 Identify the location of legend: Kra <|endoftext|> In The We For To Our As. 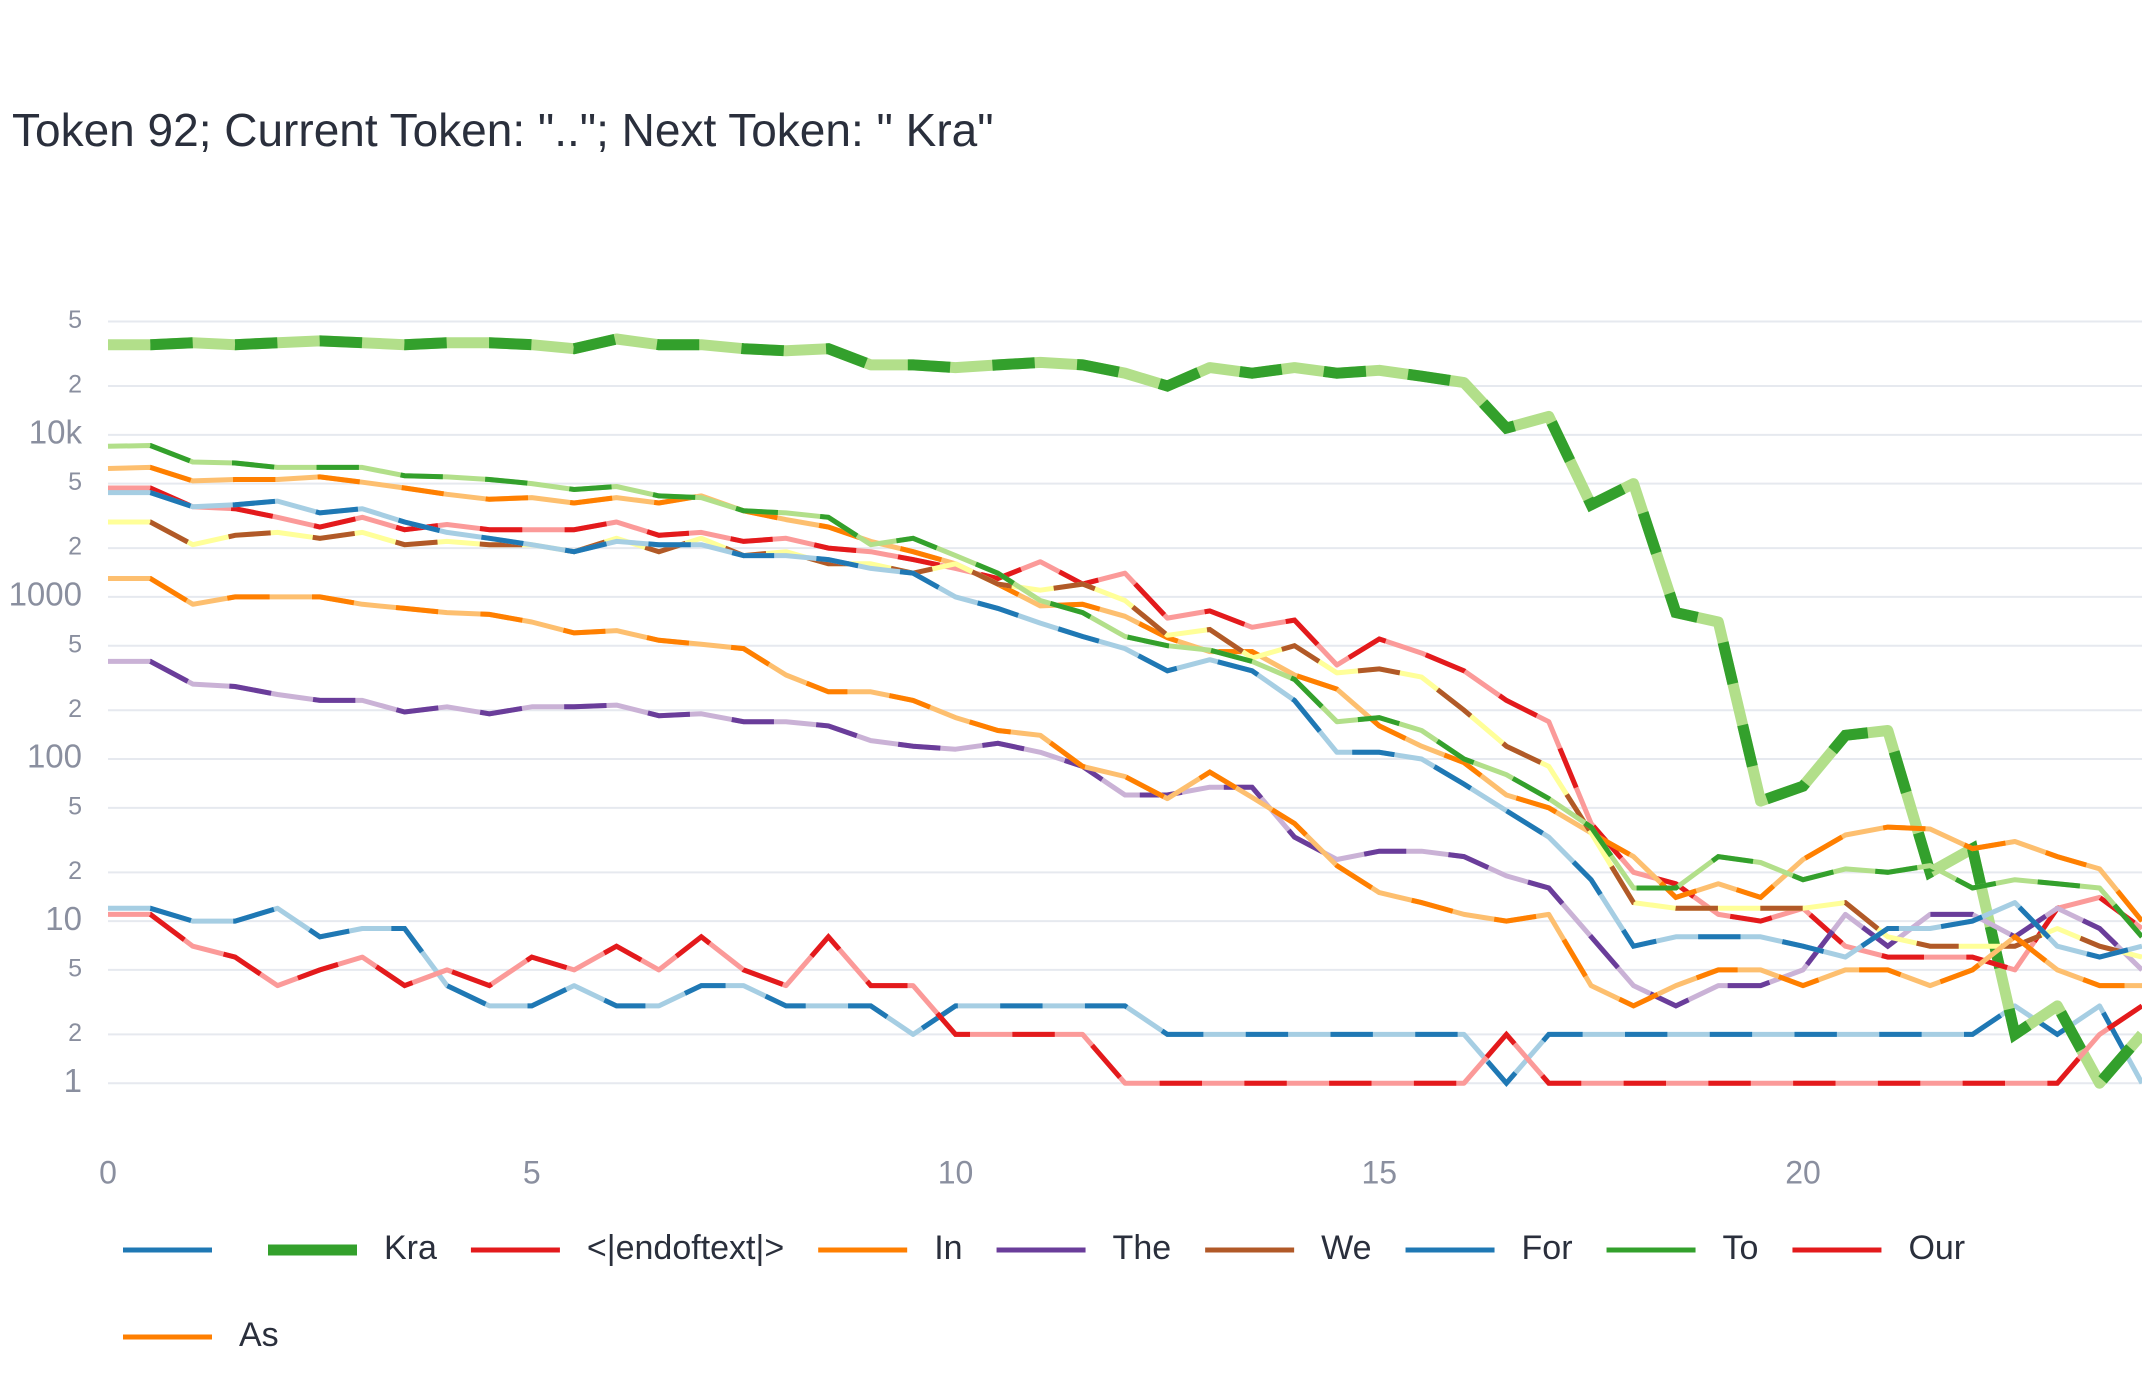
(1044, 1291).